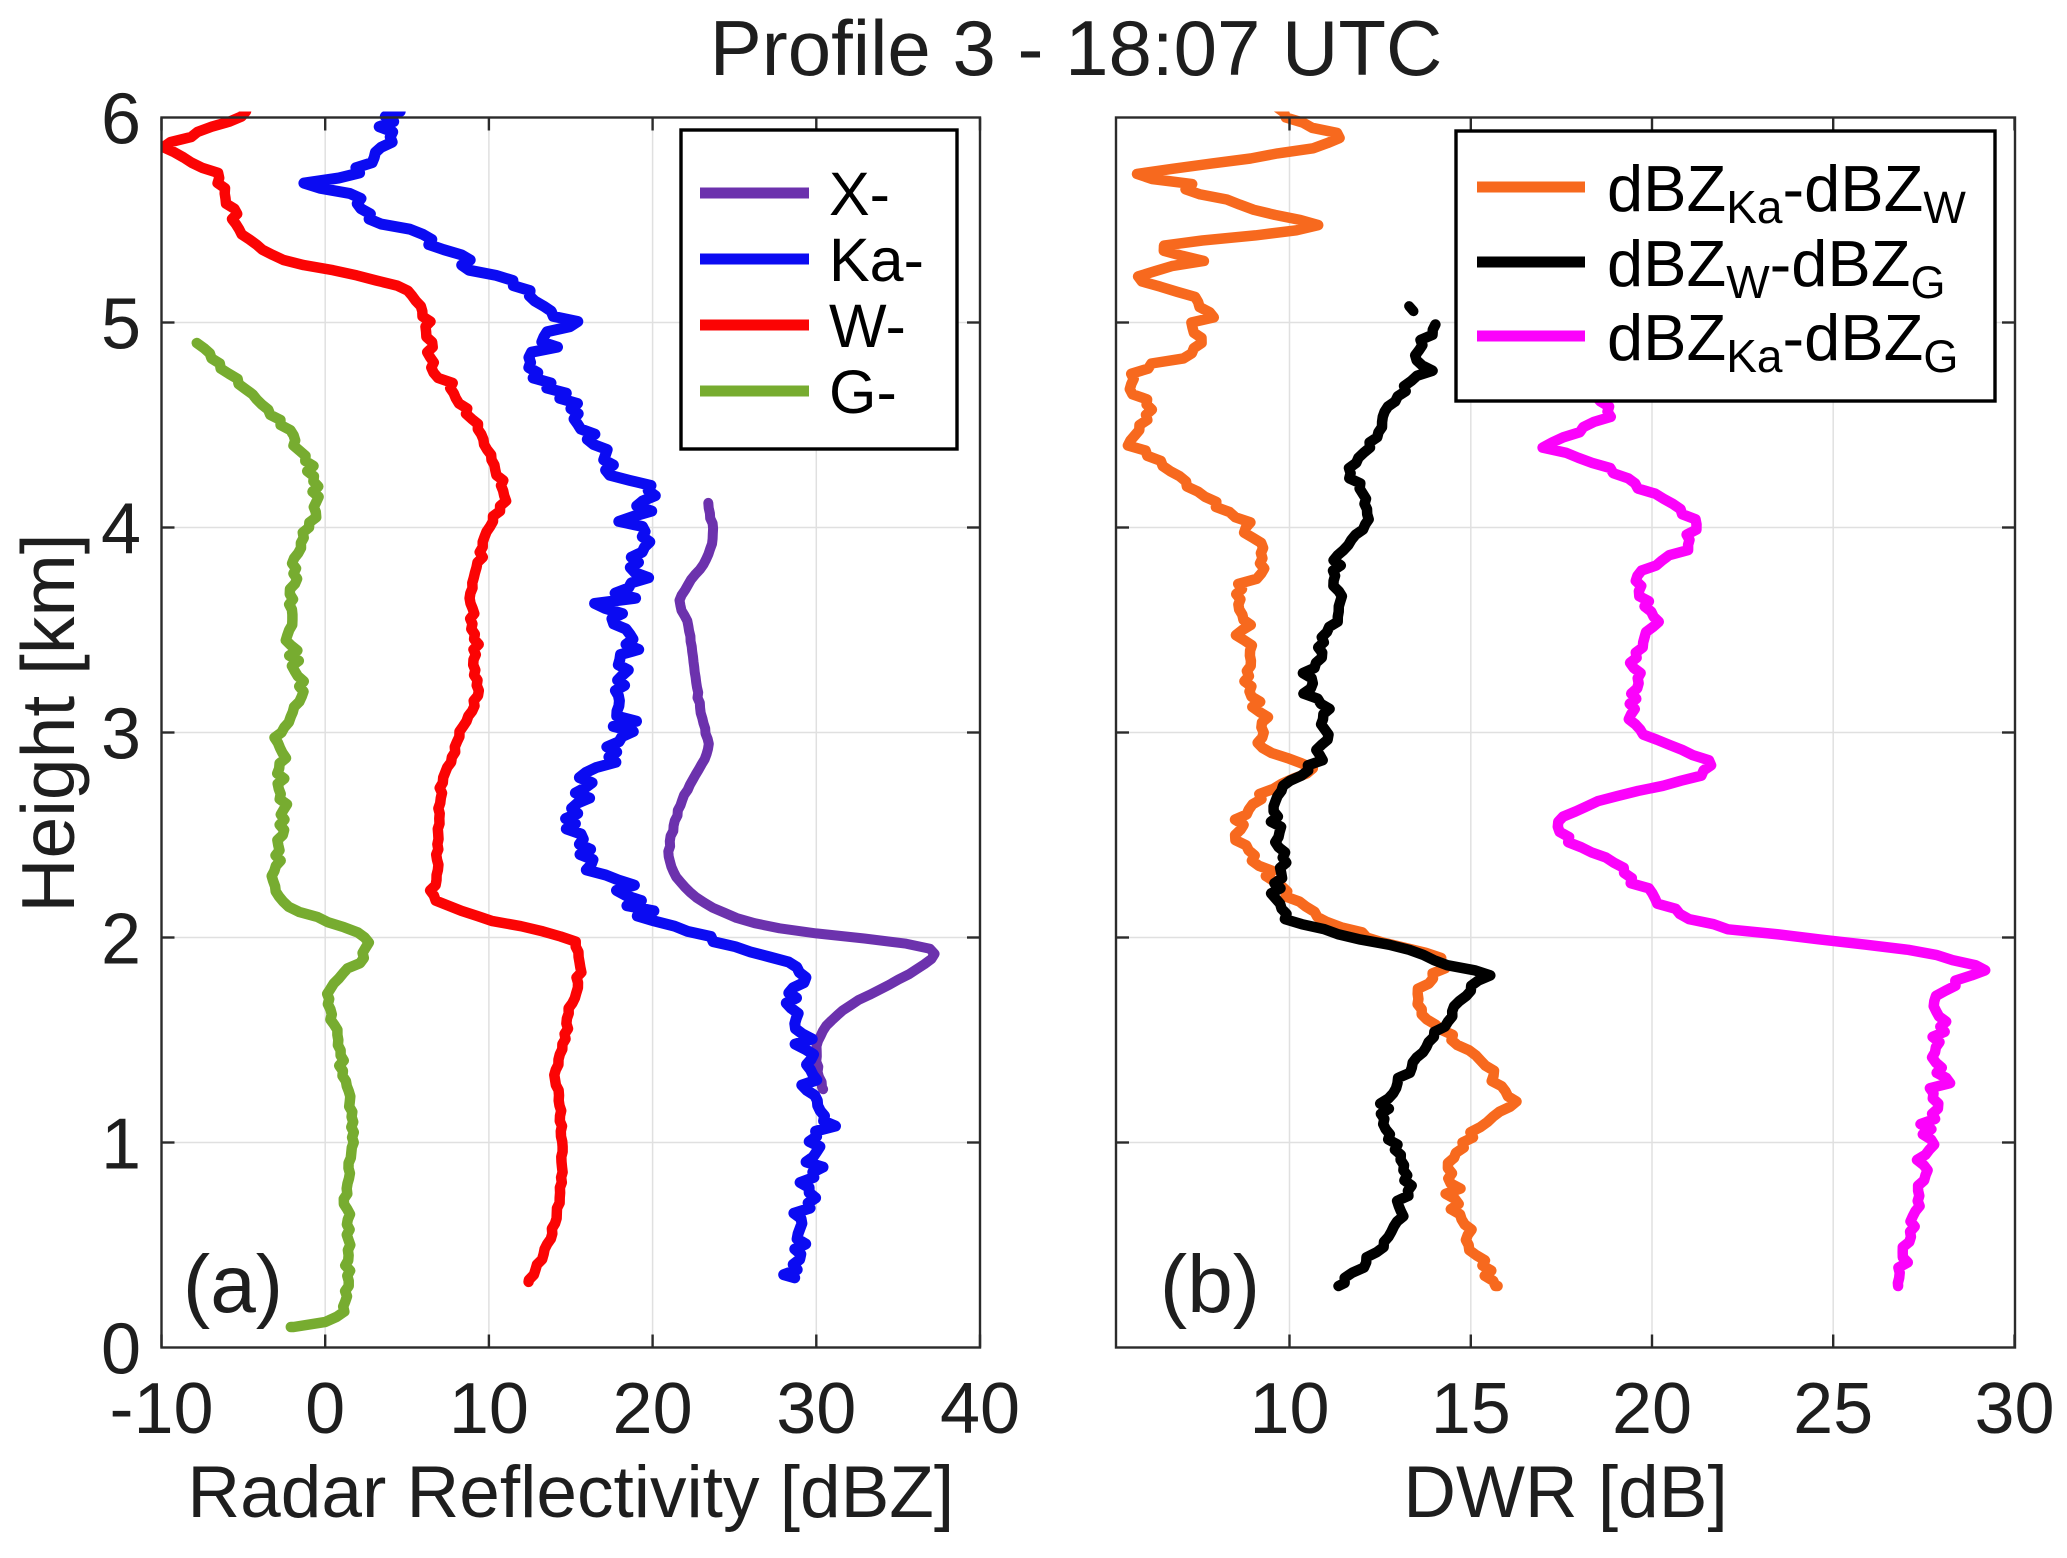 Image resolution: width=2067 pixels, height=1558 pixels. What do you see at coordinates (48, 722) in the screenshot?
I see `svg-text: Height [km]` at bounding box center [48, 722].